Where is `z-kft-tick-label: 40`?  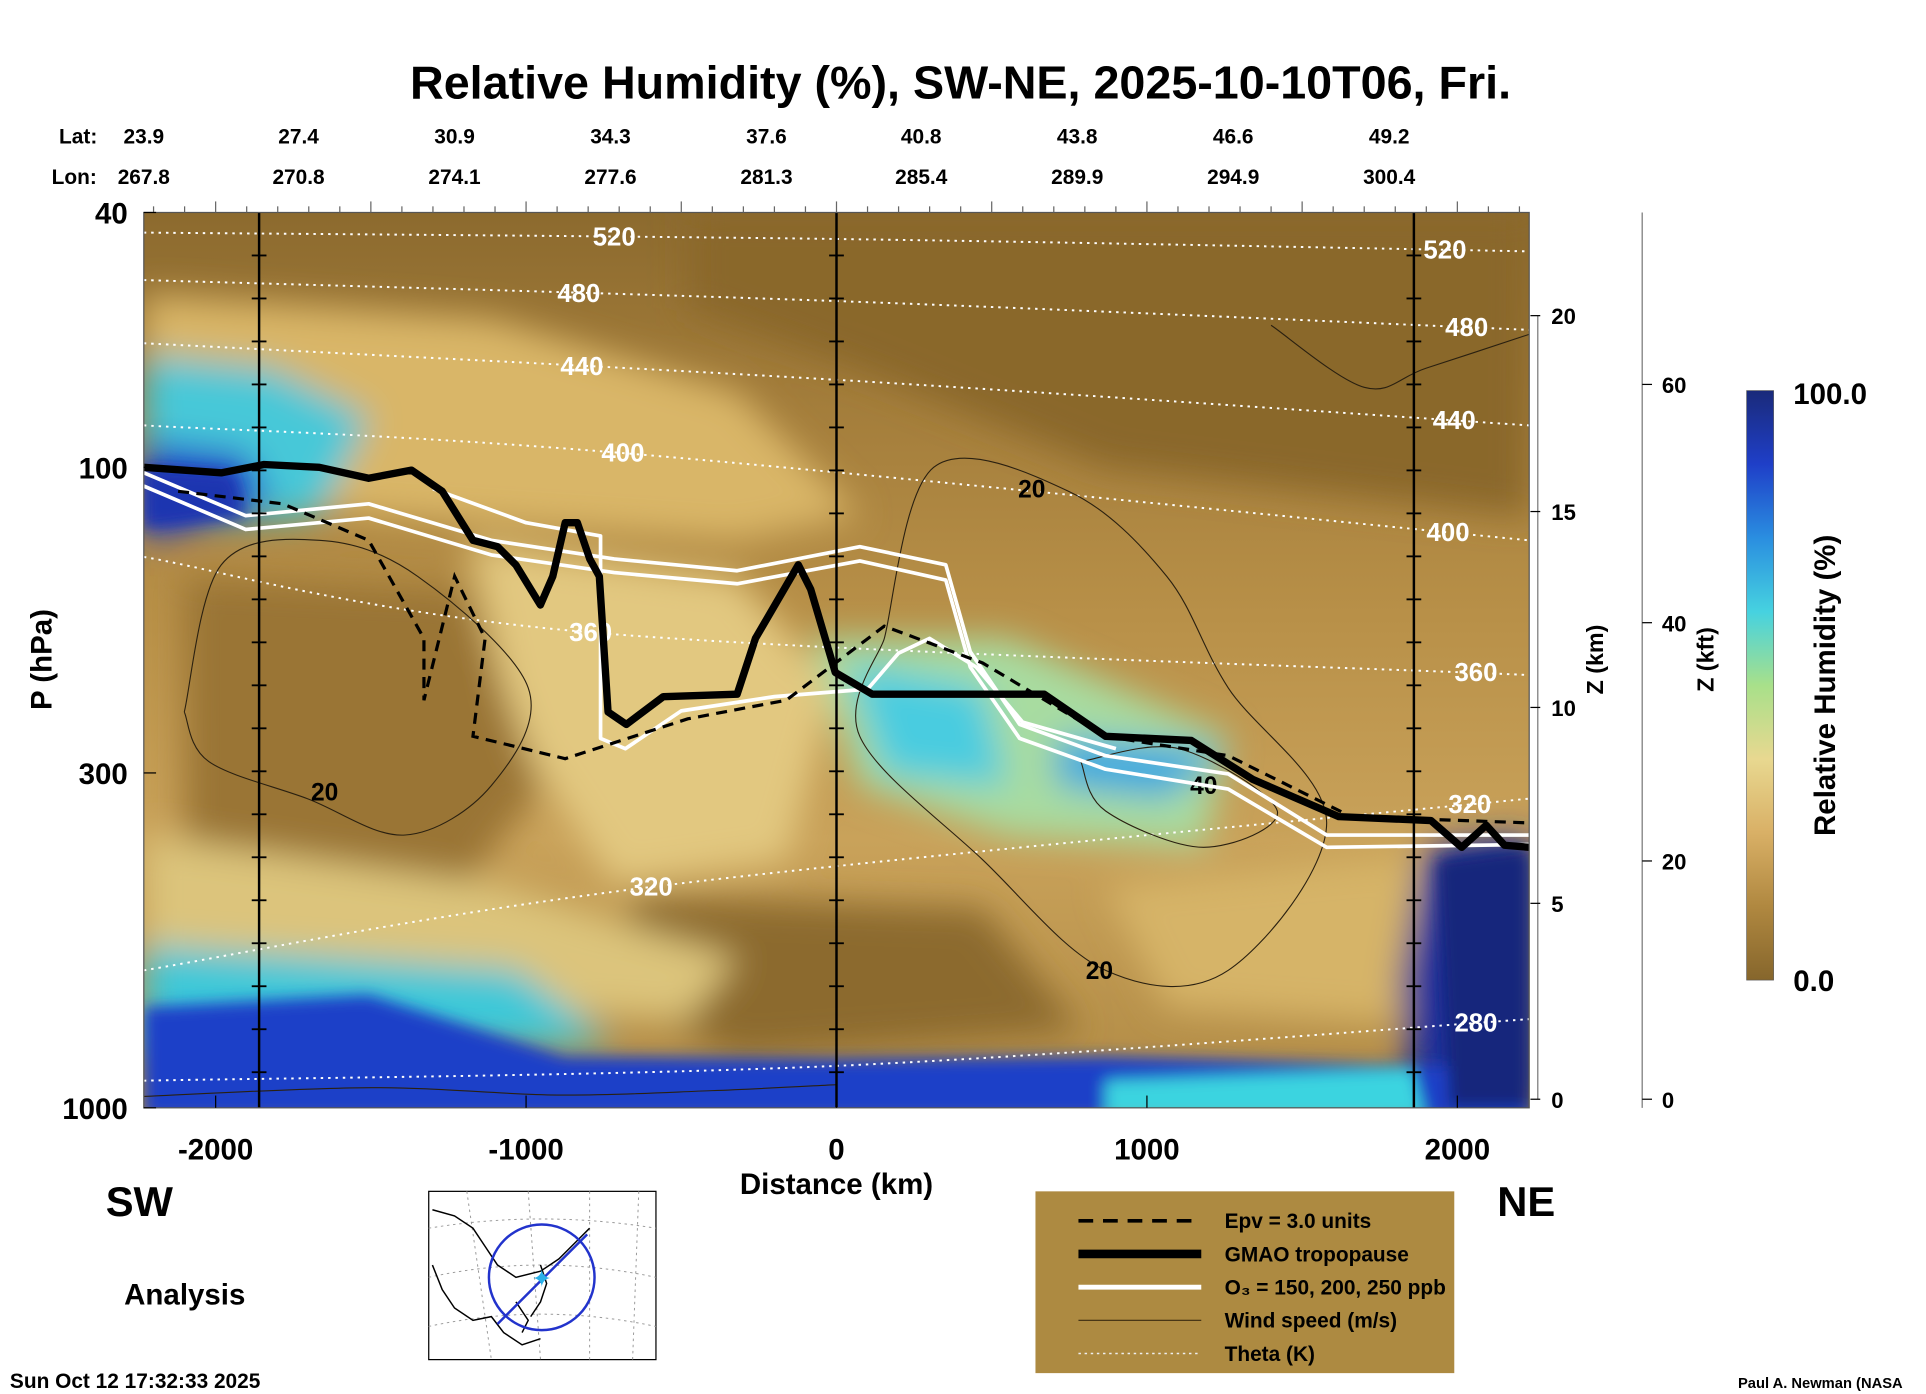 z-kft-tick-label: 40 is located at coordinates (1674, 623).